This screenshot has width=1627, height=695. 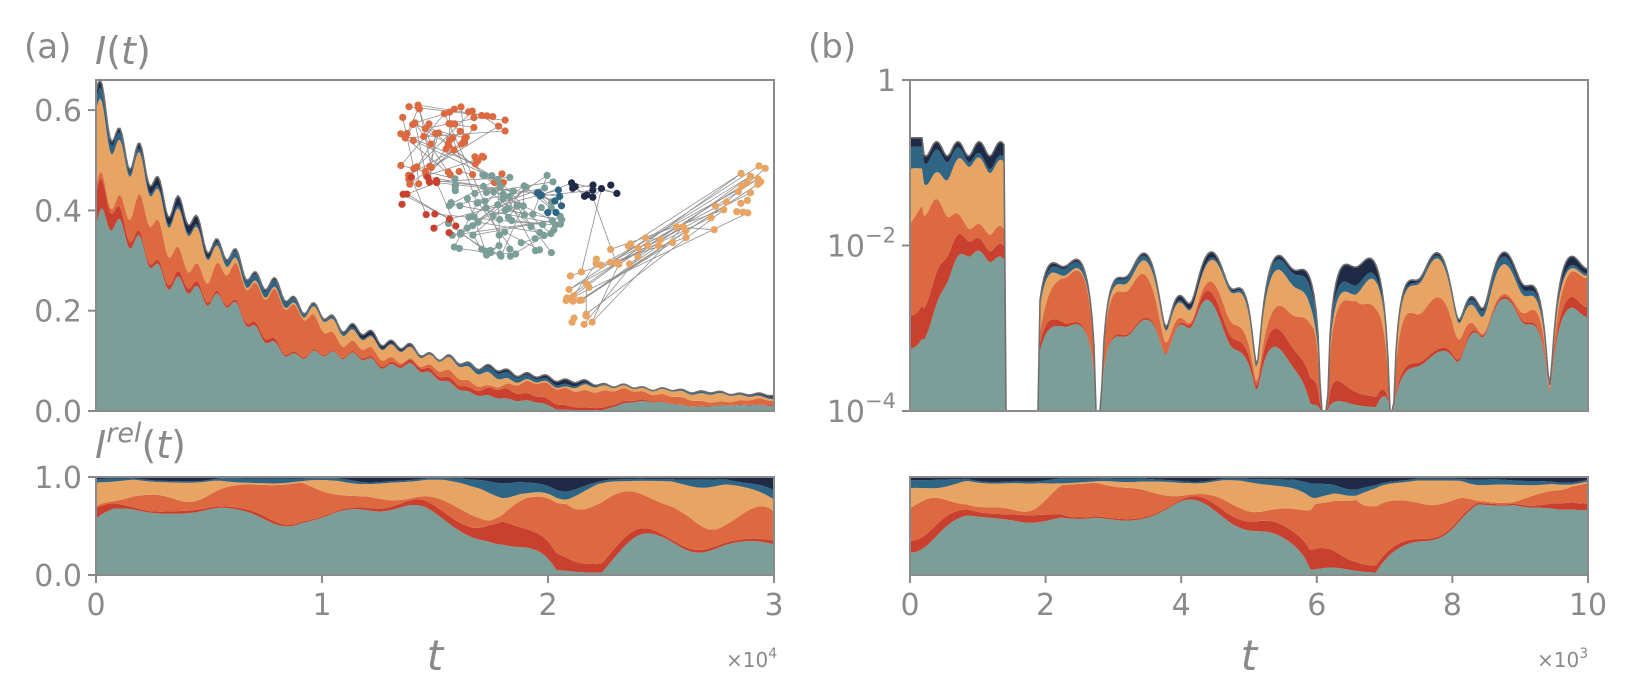 I want to click on b-top-yticks: 110−210−4, so click(x=868, y=247).